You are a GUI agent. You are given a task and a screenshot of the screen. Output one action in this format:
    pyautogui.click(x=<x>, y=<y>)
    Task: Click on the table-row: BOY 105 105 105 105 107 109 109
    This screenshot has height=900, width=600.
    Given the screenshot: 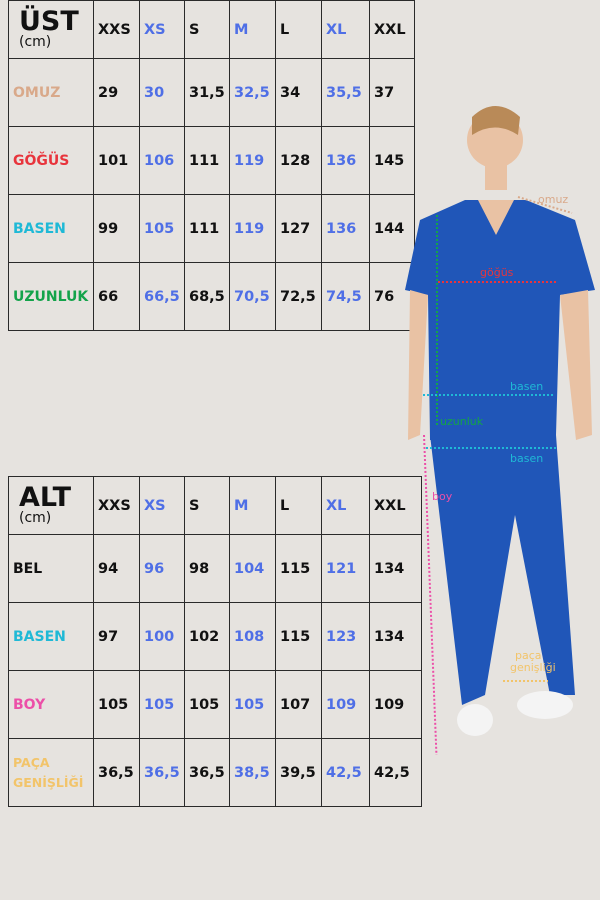 What is the action you would take?
    pyautogui.click(x=215, y=704)
    